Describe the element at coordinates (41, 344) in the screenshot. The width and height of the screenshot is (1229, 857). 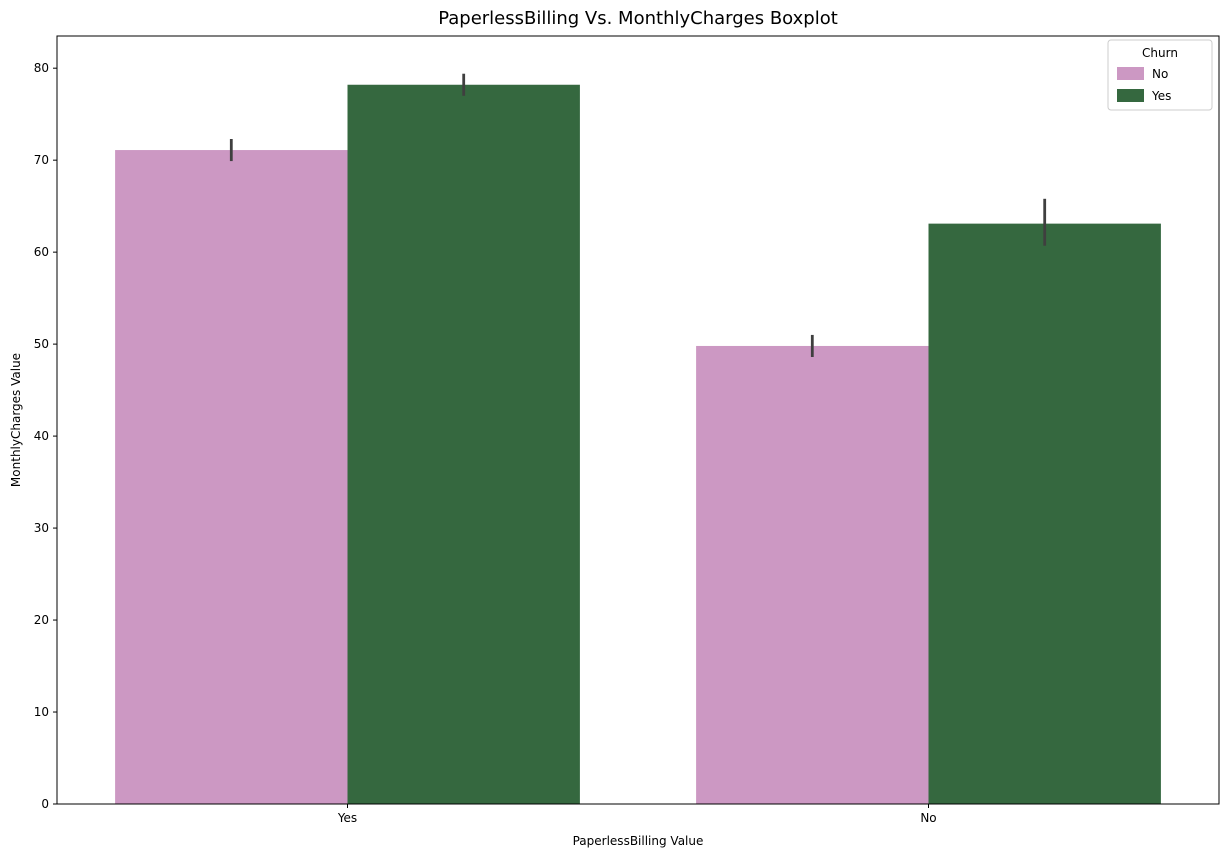
I see `y-tick-label: 50` at that location.